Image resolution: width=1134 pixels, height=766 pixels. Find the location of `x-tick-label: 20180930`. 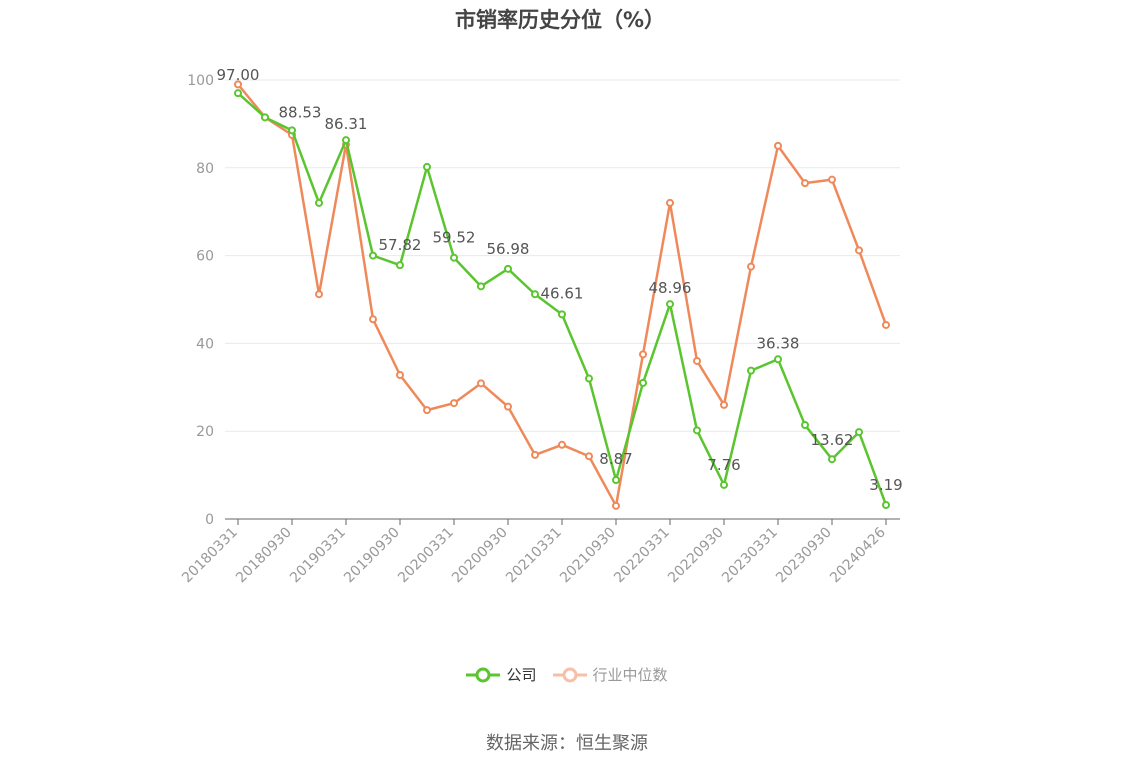

x-tick-label: 20180930 is located at coordinates (264, 556).